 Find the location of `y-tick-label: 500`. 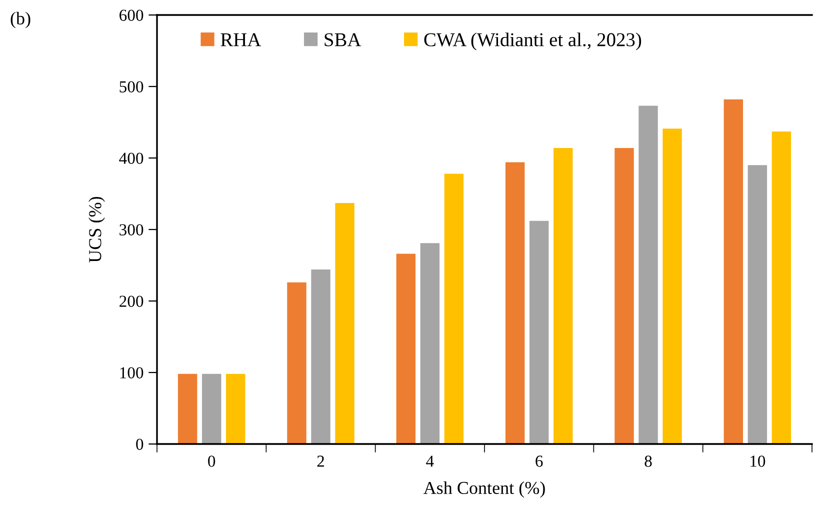

y-tick-label: 500 is located at coordinates (132, 86).